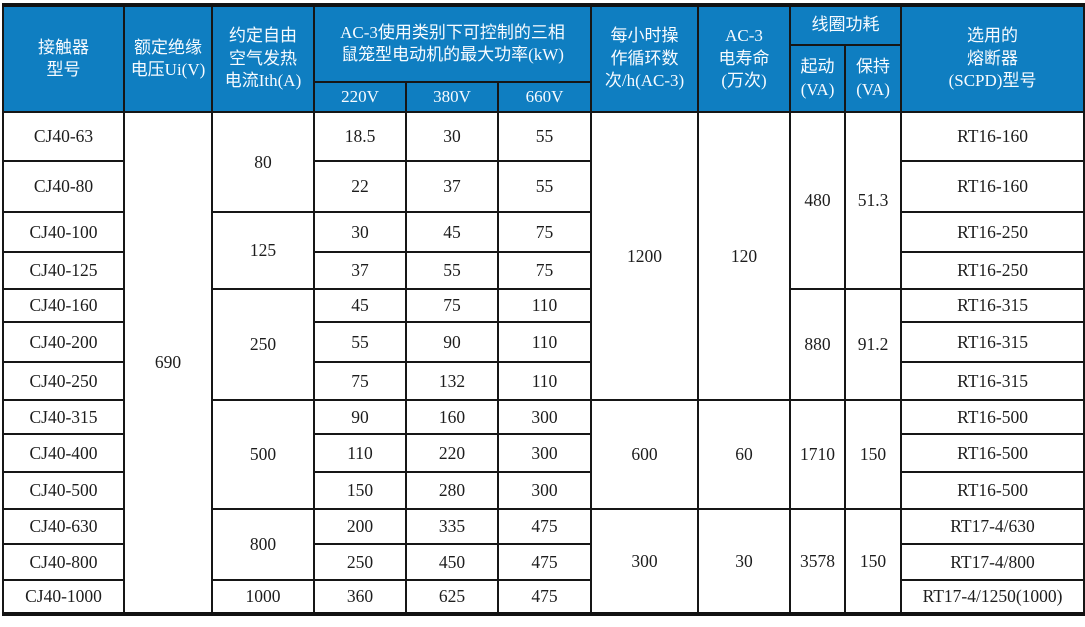 The height and width of the screenshot is (627, 1085). I want to click on cell-kw-220: 75, so click(360, 381).